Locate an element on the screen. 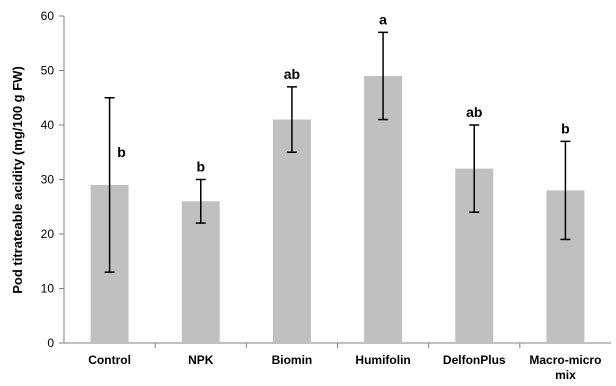 Image resolution: width=616 pixels, height=386 pixels. significance-letter: a is located at coordinates (383, 19).